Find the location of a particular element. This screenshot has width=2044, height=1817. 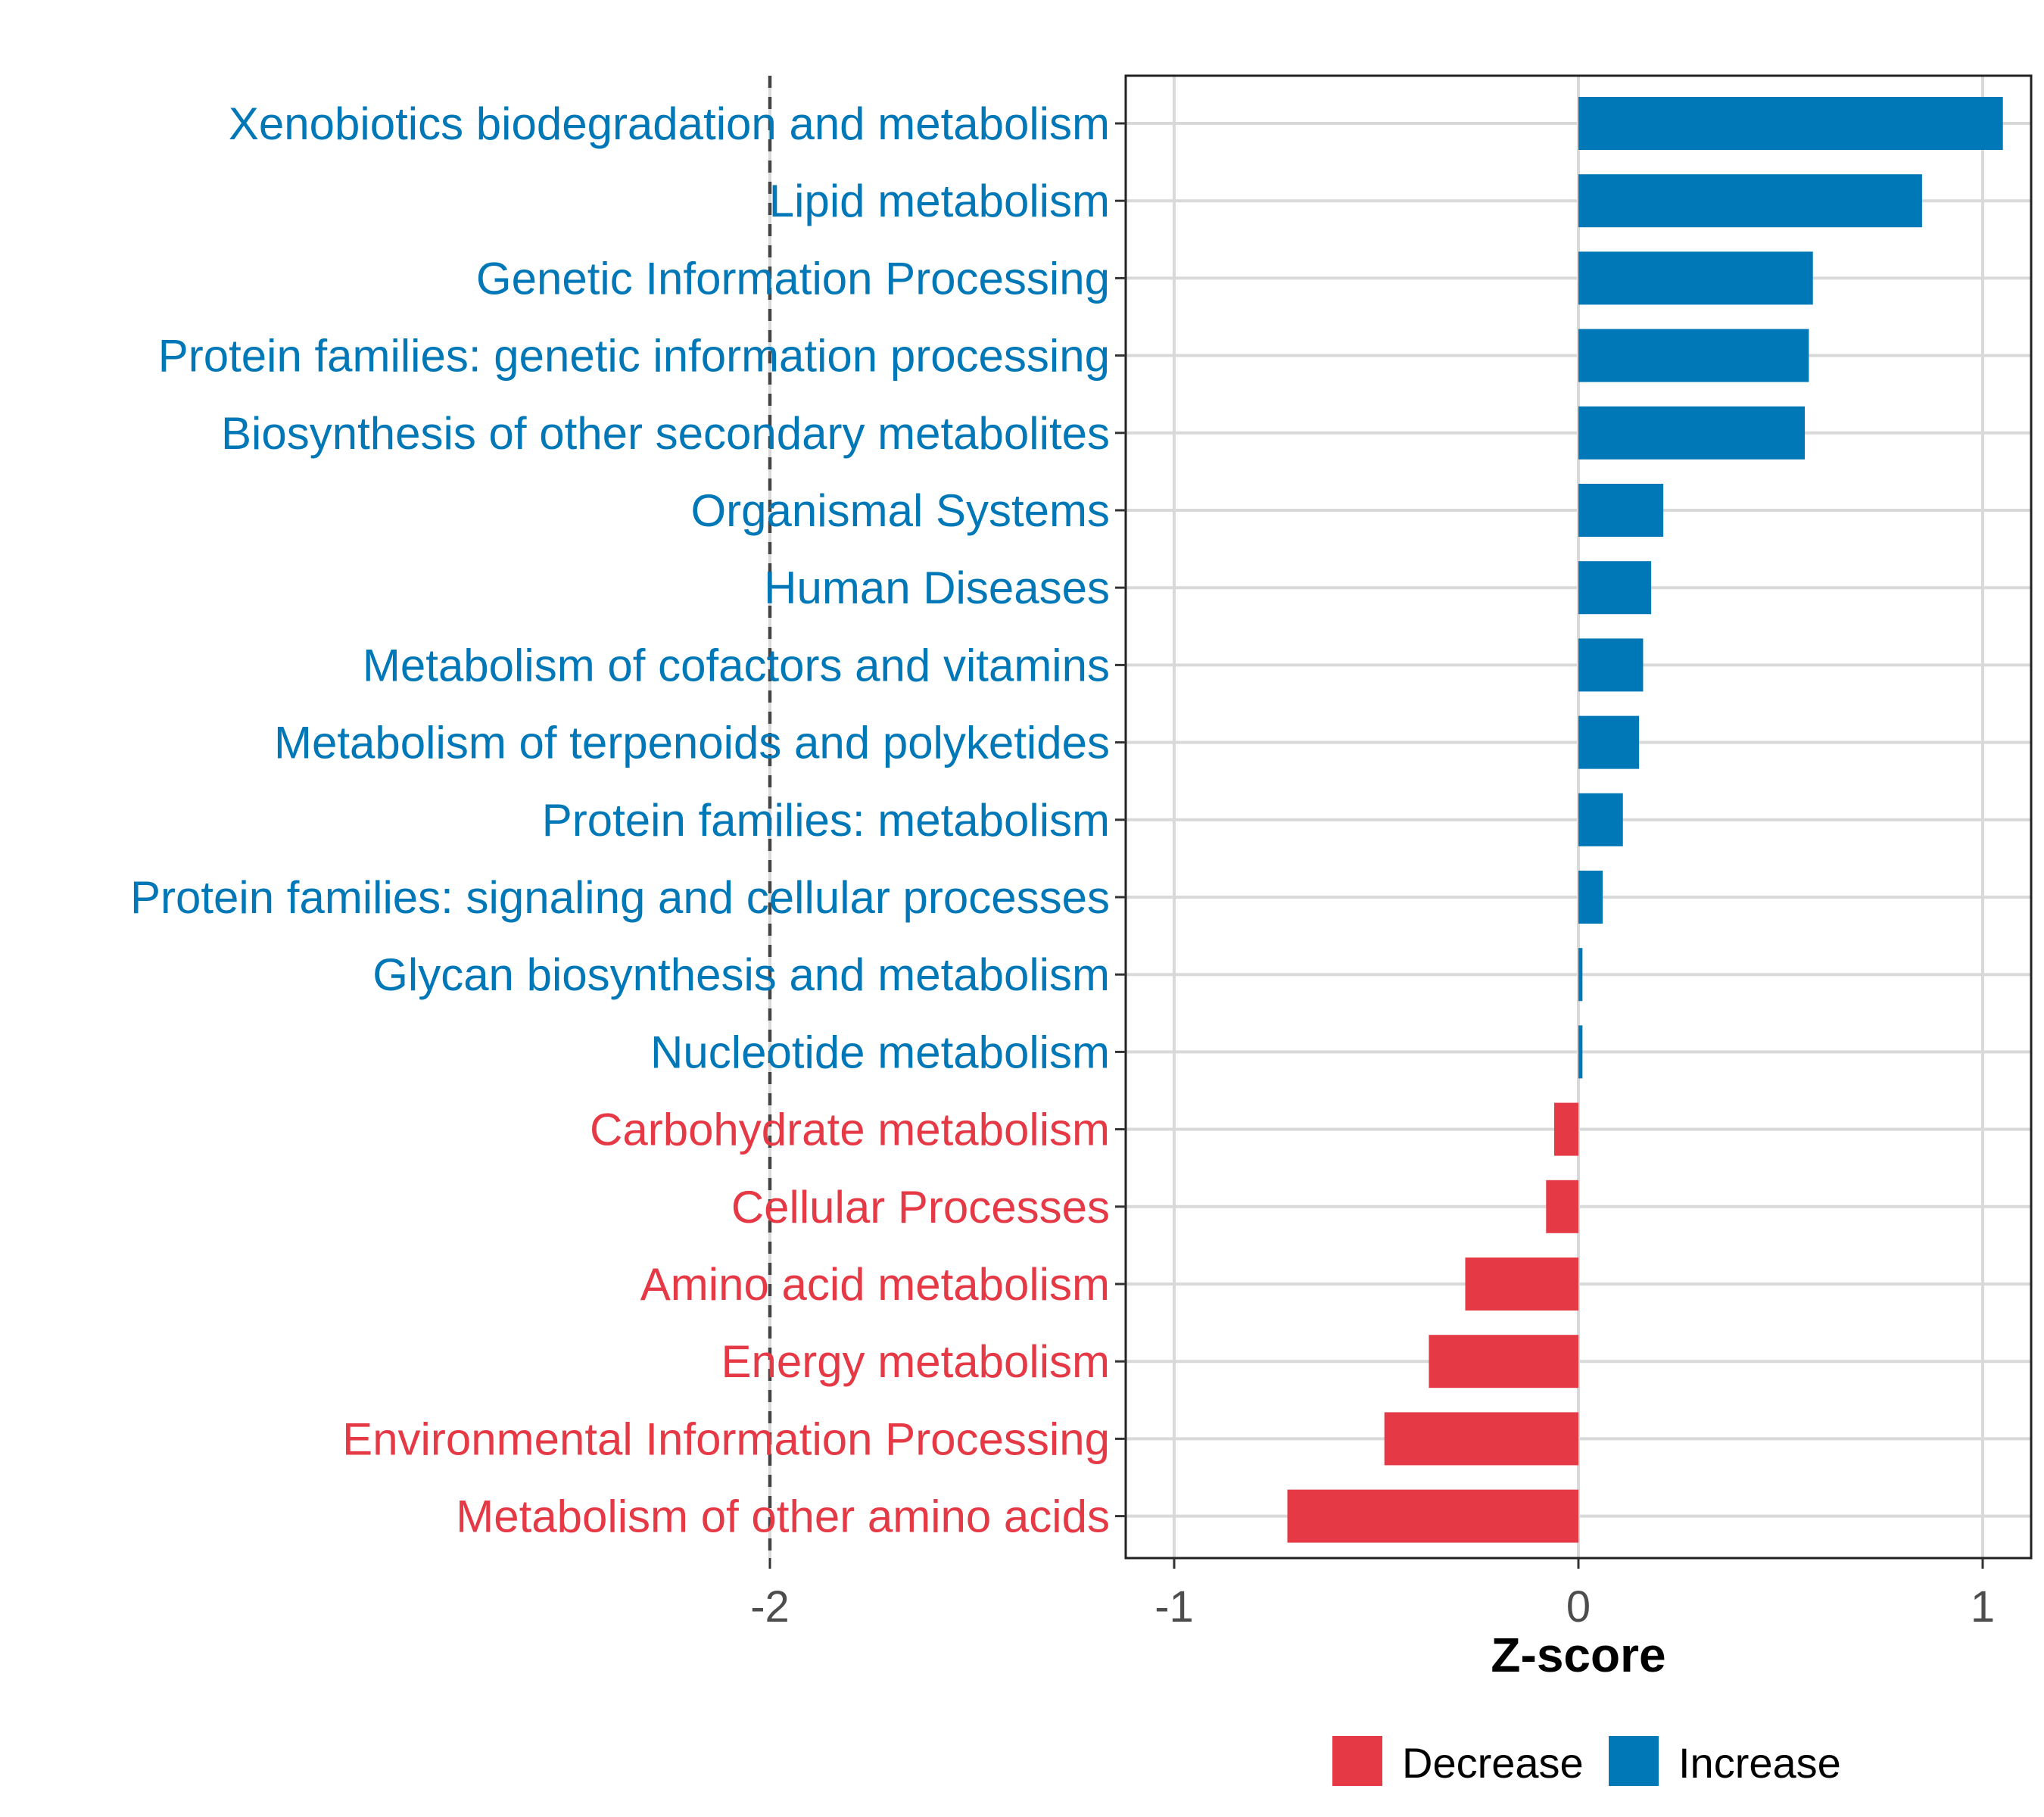

category-label: Human Diseases is located at coordinates (937, 588).